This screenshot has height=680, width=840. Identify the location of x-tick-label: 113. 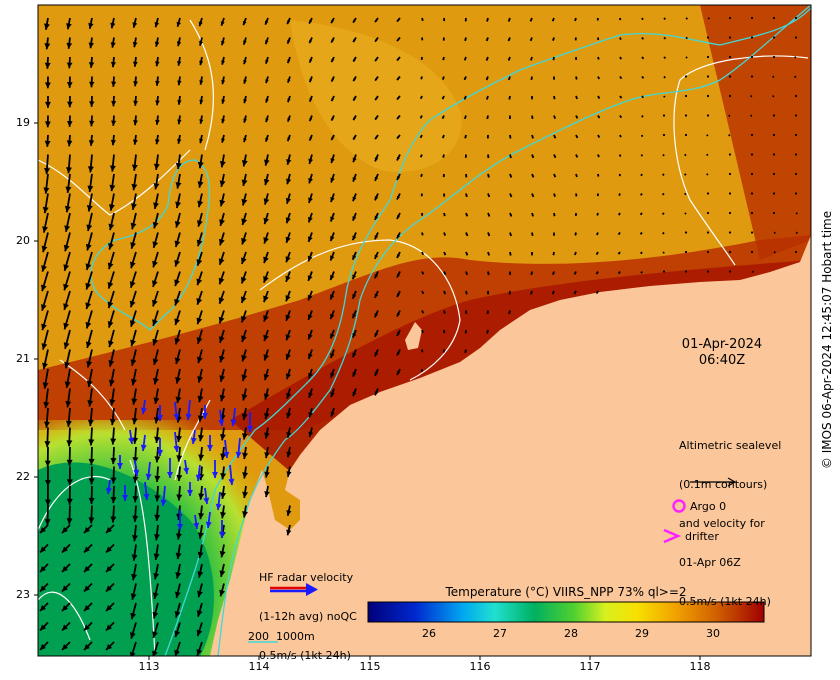
(149, 666).